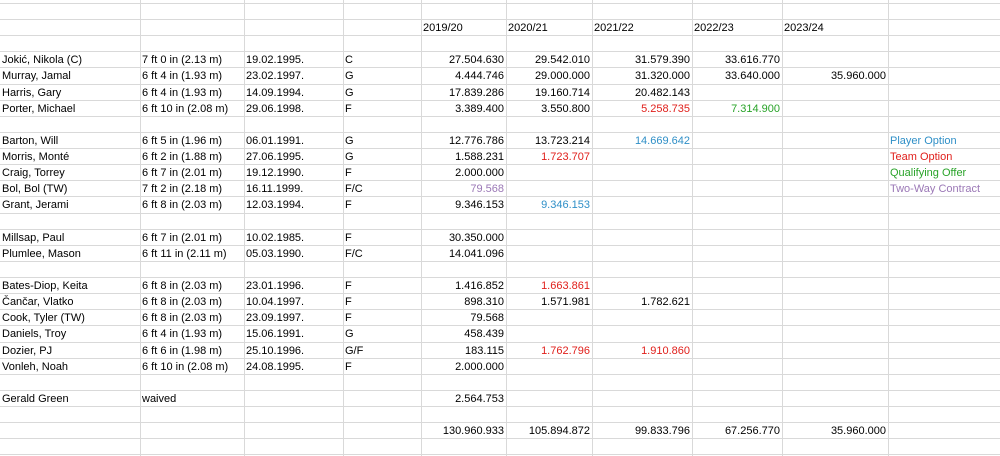 This screenshot has width=1000, height=456. Describe the element at coordinates (476, 60) in the screenshot. I see `salary-cell: 27.504.630` at that location.